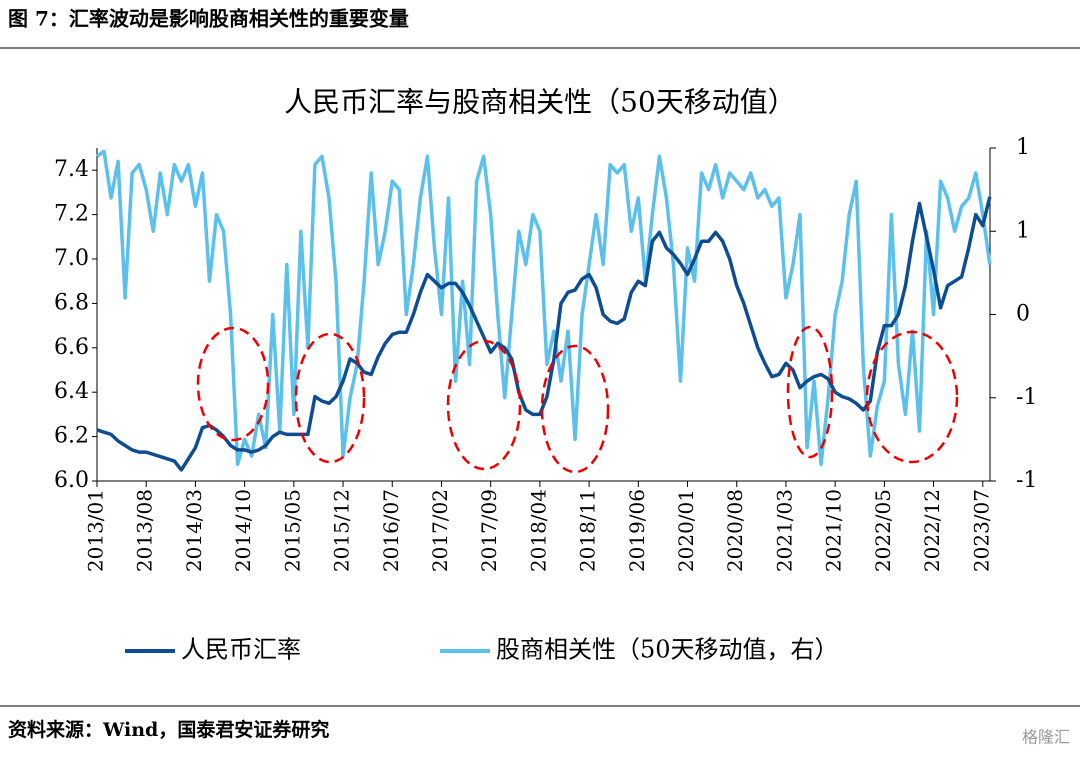  What do you see at coordinates (71, 391) in the screenshot?
I see `y-tick-label: 6.4` at bounding box center [71, 391].